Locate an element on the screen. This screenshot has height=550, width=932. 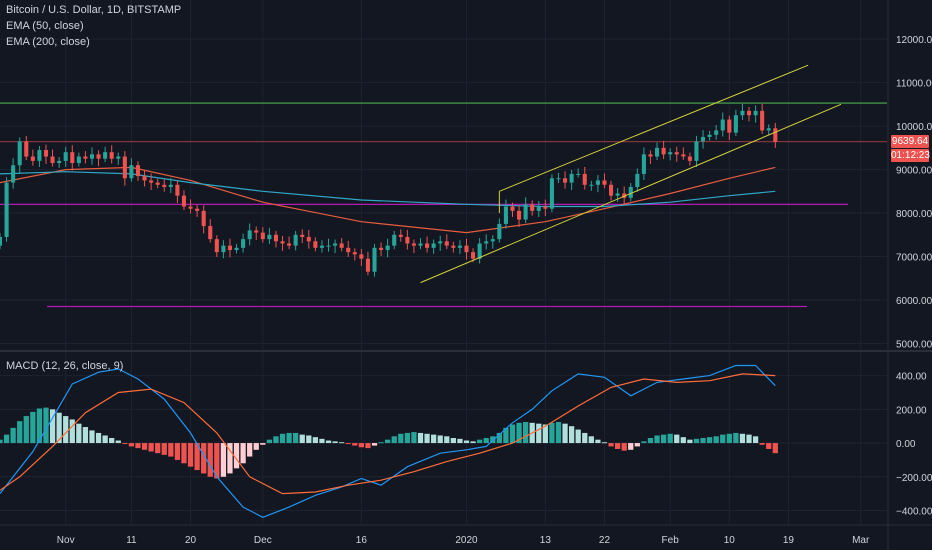
macd-tick-label: −400.00 is located at coordinates (914, 512).